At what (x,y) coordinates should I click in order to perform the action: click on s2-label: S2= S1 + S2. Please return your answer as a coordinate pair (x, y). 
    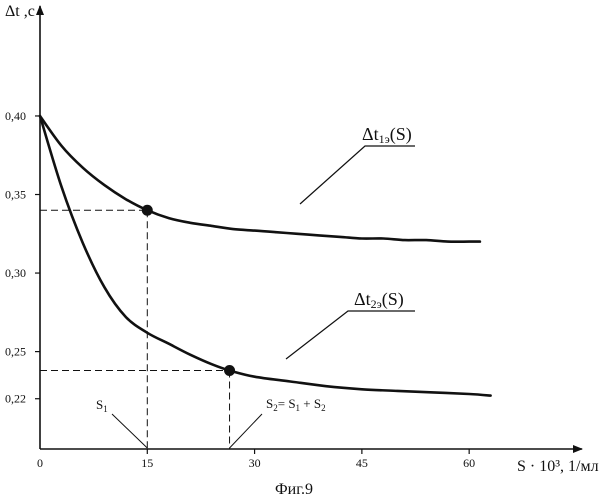
    Looking at the image, I should click on (296, 404).